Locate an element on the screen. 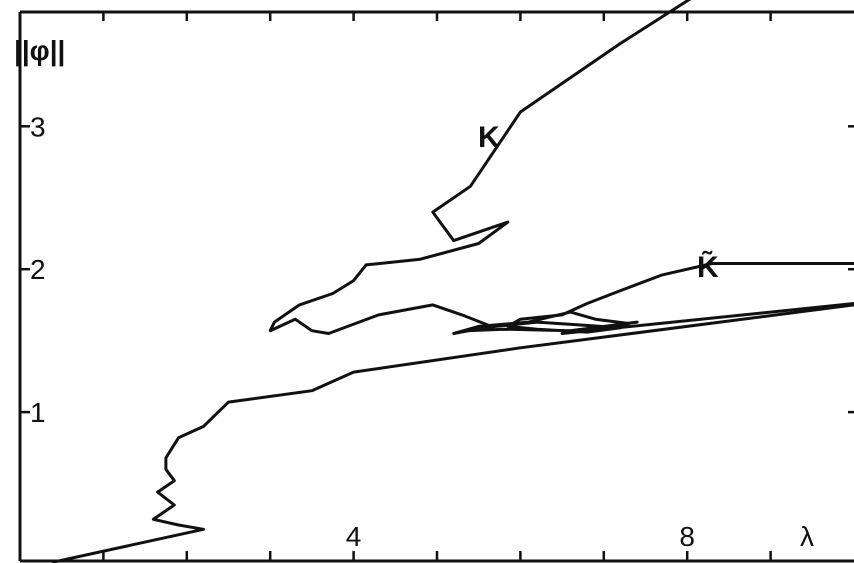 The height and width of the screenshot is (563, 854). y-tick-label: 1 is located at coordinates (38, 412).